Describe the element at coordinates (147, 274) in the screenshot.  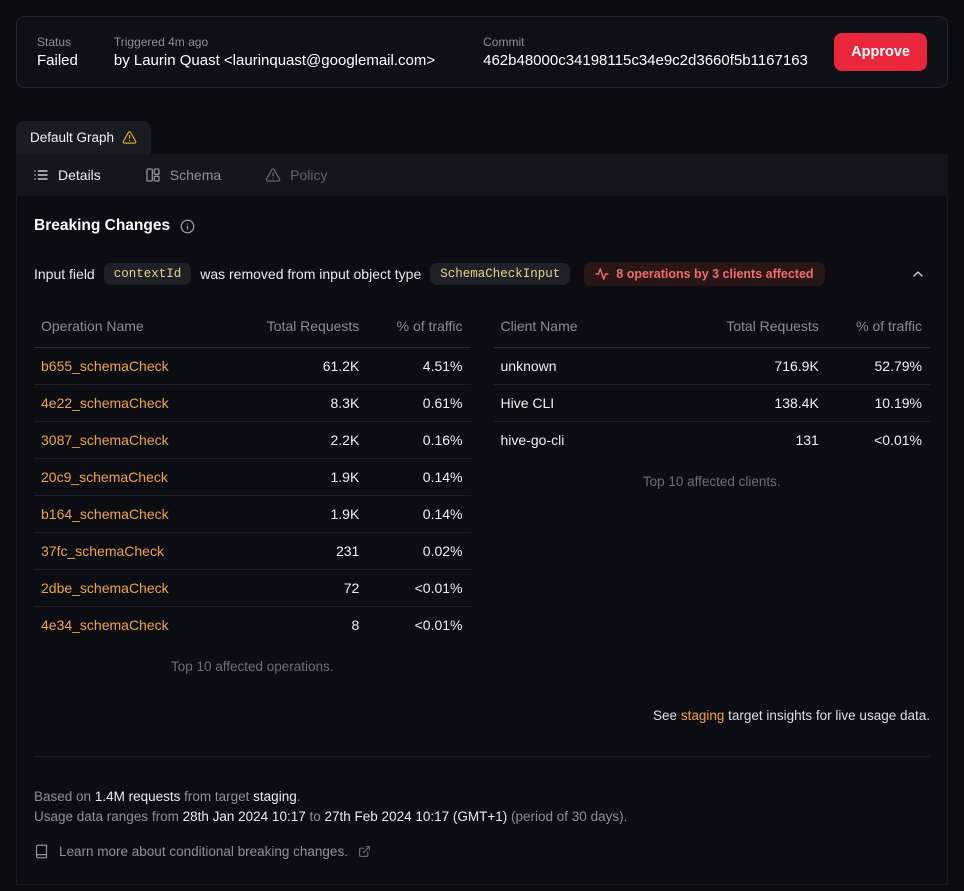
I see `field-name-chip: contextId` at that location.